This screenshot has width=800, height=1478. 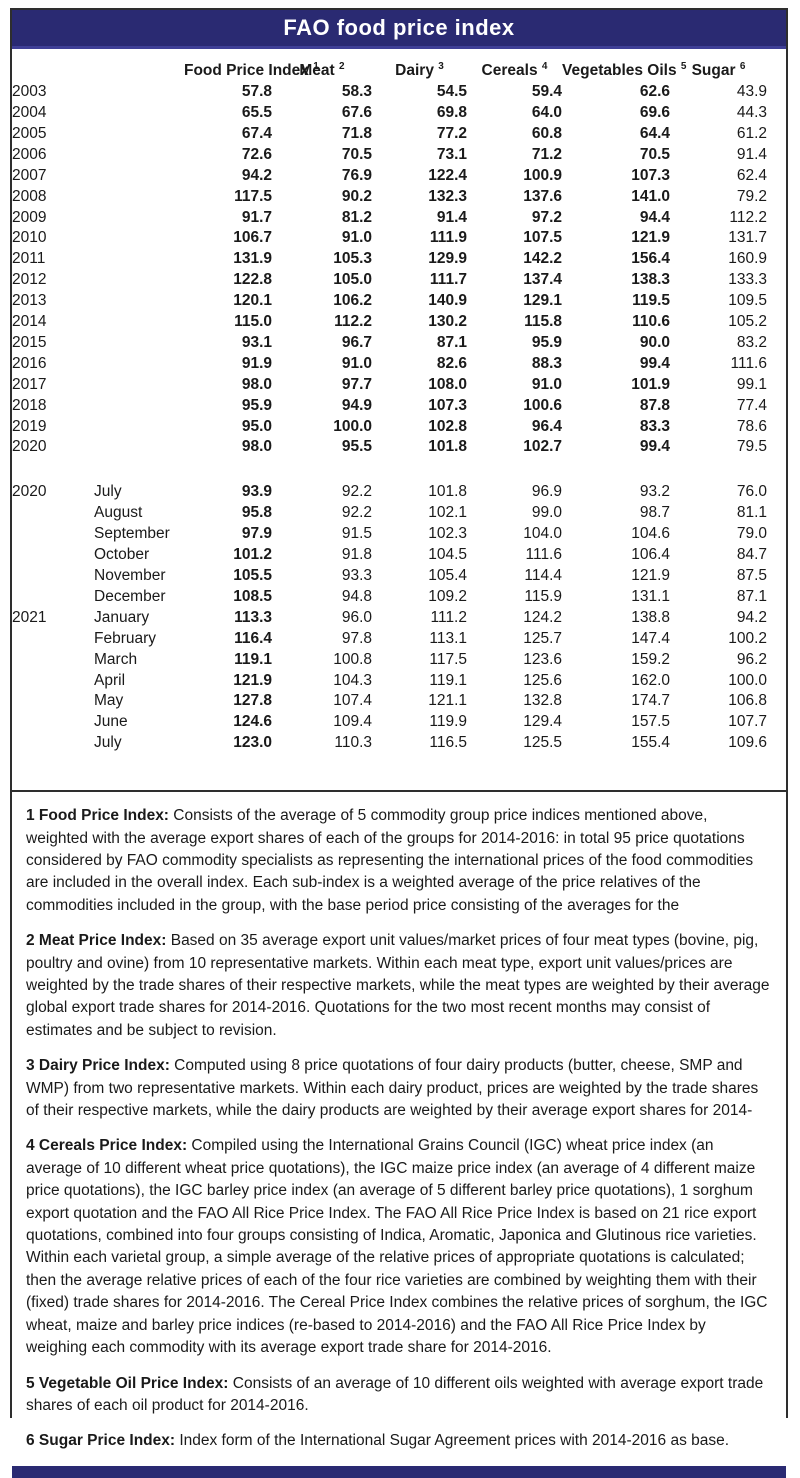 What do you see at coordinates (400, 280) in the screenshot?
I see `table-row: 2012 122.8 105.0 111.7 137.4 138.3 133.3` at bounding box center [400, 280].